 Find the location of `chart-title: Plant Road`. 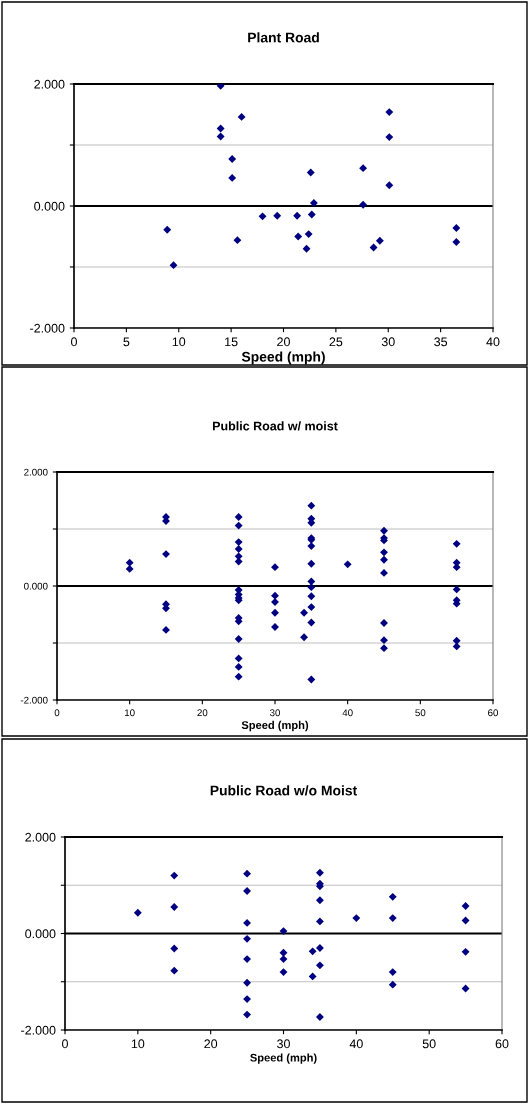

chart-title: Plant Road is located at coordinates (283, 37).